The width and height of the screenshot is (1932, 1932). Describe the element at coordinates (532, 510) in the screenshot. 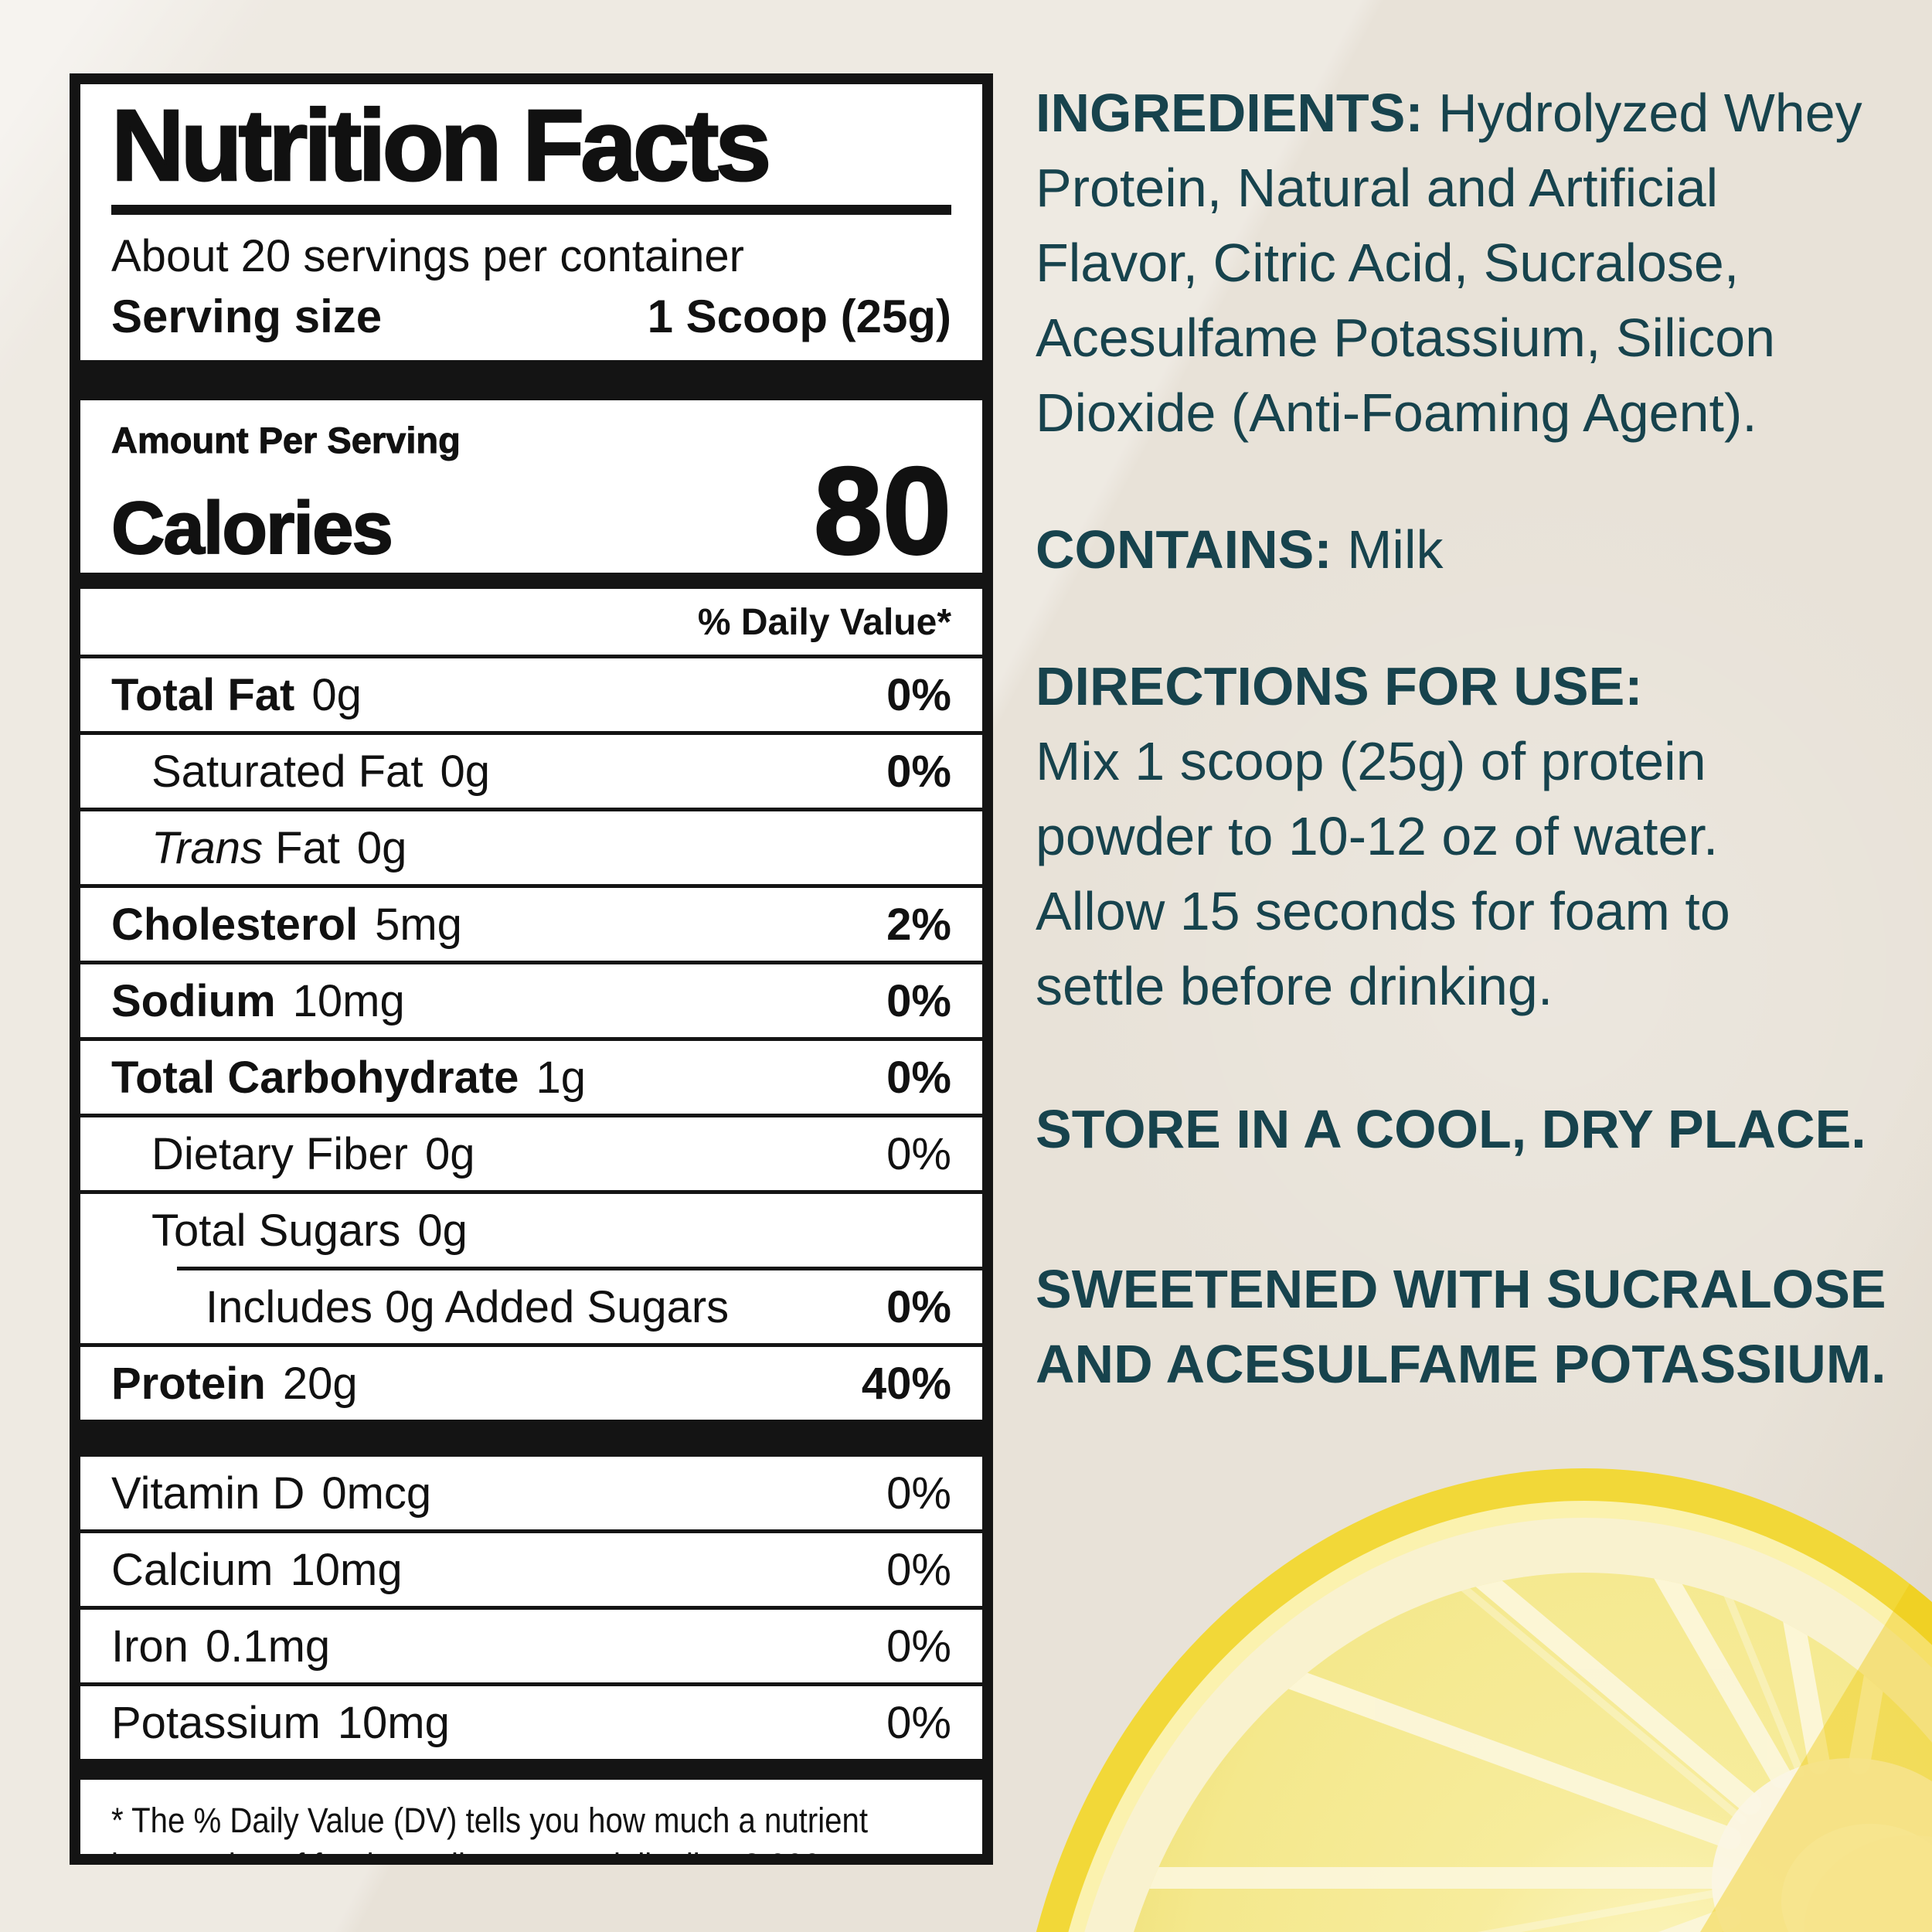

I see `calories-row: Calories 80` at that location.